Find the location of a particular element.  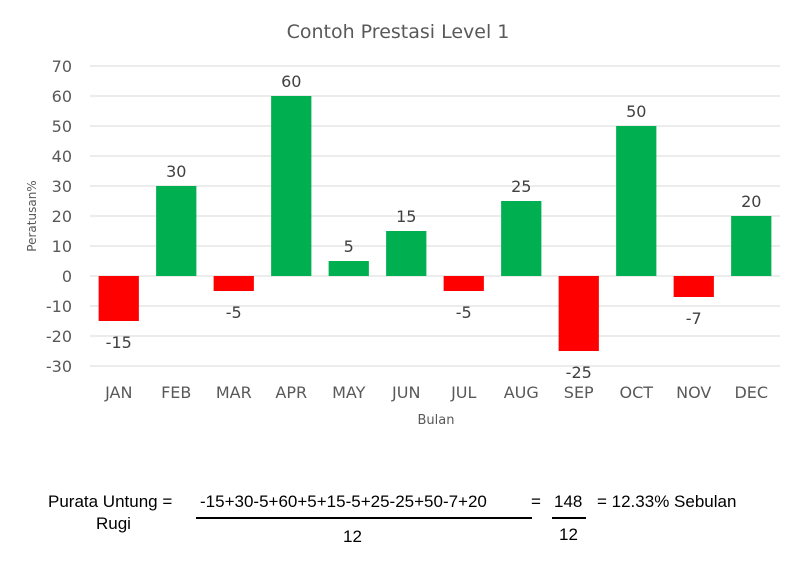

x-tick-label-jun: JUN is located at coordinates (405, 392).